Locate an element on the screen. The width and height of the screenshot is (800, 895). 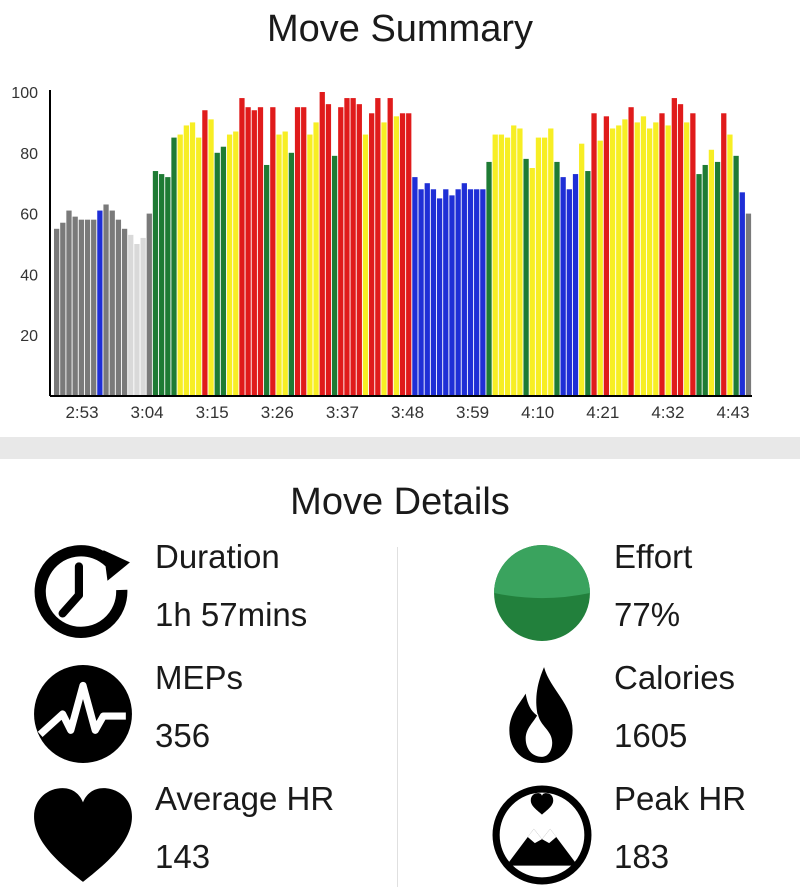
x-tick-label: 4:32 is located at coordinates (667, 412).